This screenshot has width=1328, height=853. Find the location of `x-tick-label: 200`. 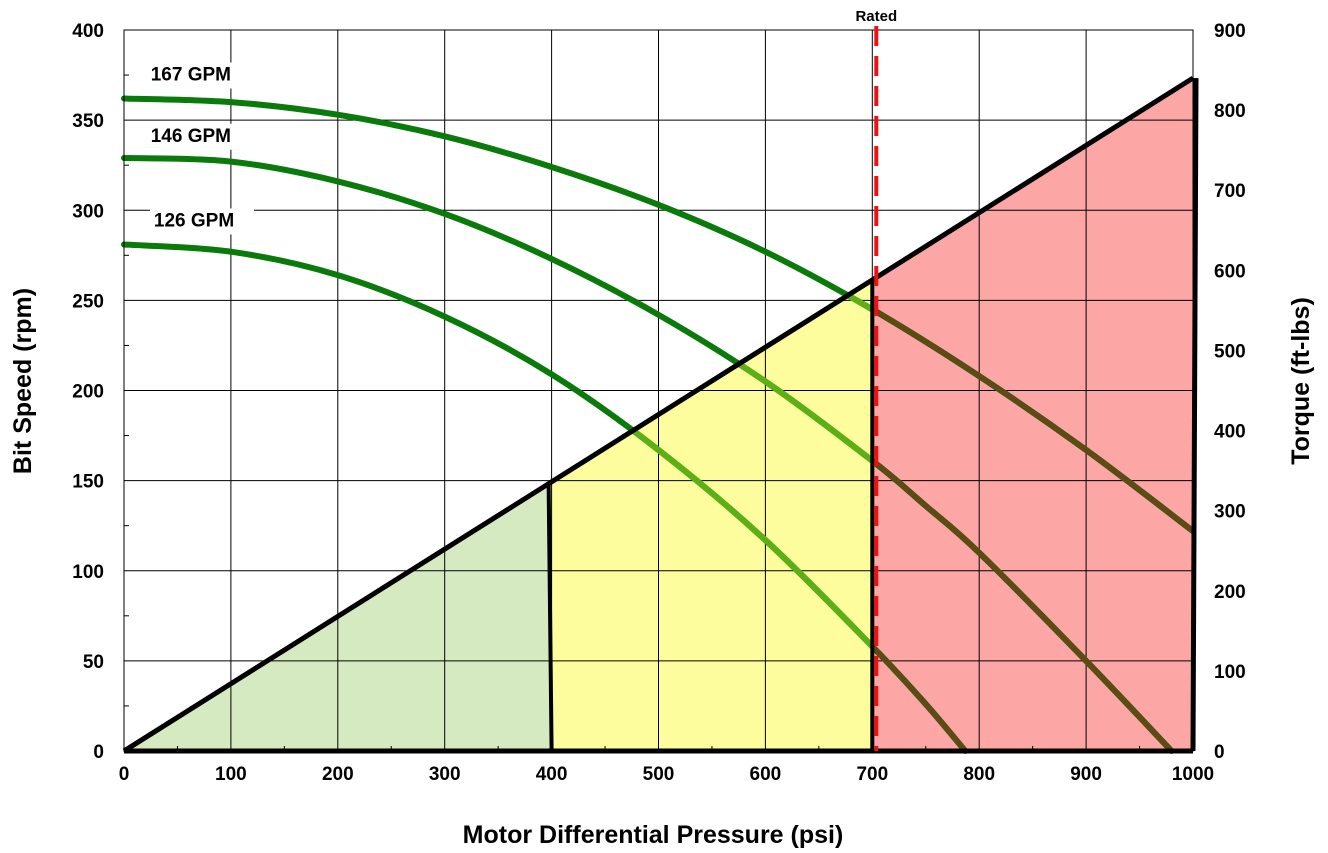

x-tick-label: 200 is located at coordinates (338, 774).